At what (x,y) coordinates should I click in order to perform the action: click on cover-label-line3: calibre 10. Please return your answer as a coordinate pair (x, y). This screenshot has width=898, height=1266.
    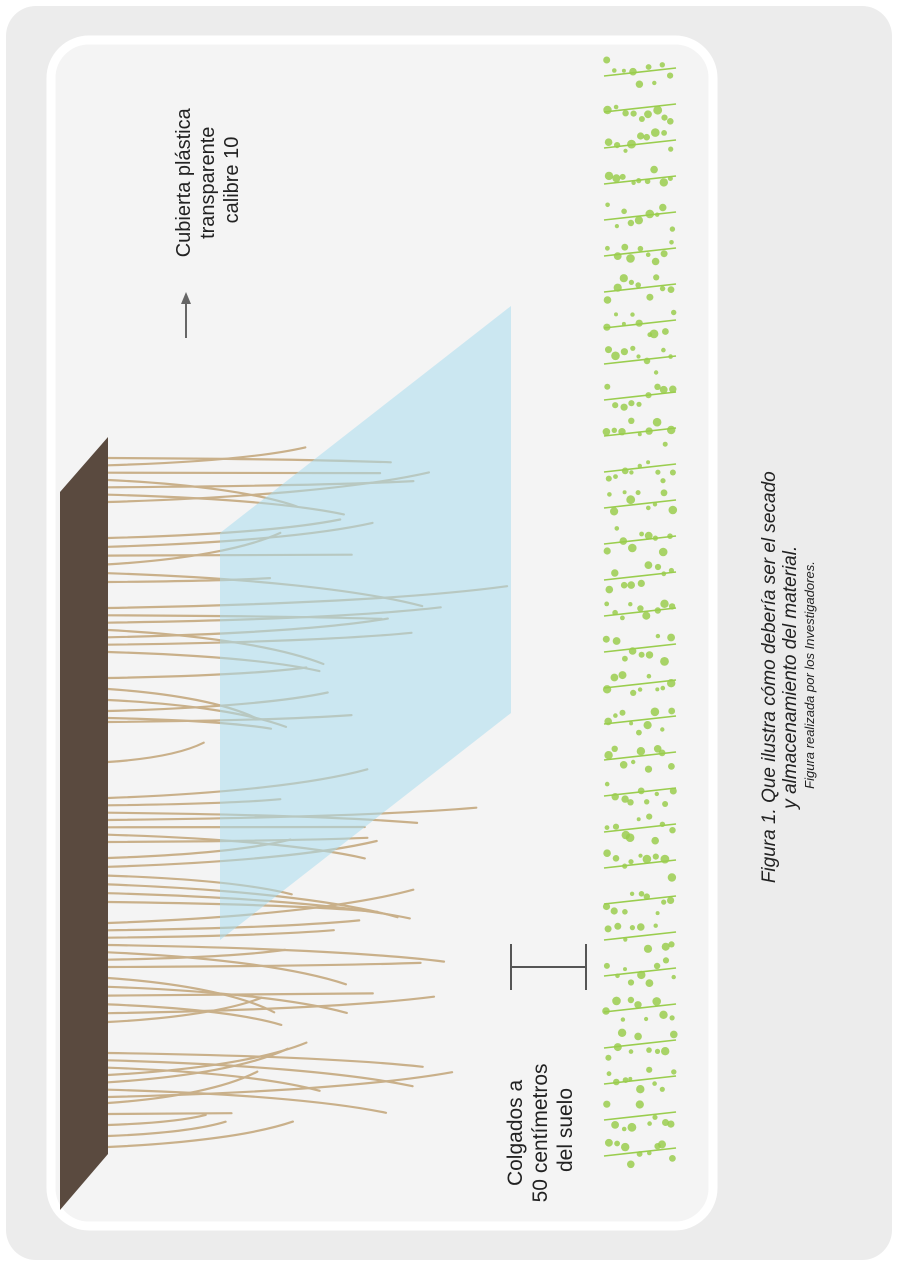
    Looking at the image, I should click on (232, 180).